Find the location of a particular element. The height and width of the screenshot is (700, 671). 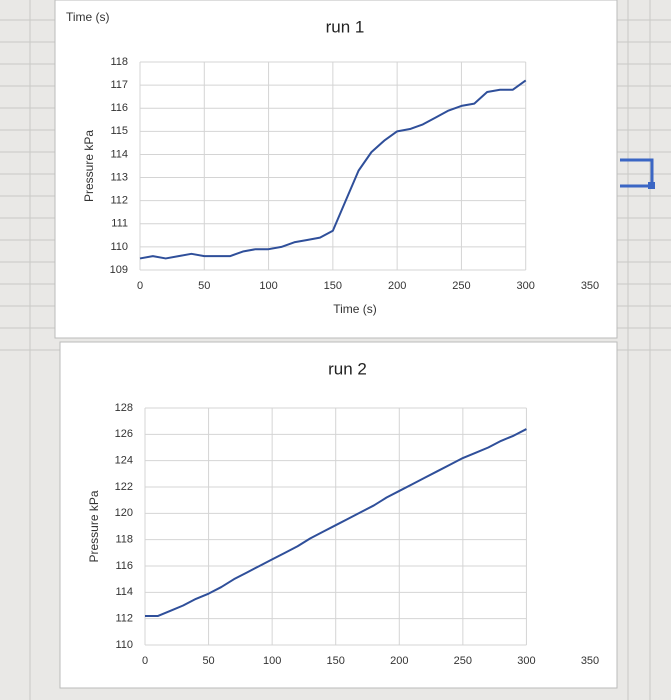

chart-title: run 2 is located at coordinates (347, 368).